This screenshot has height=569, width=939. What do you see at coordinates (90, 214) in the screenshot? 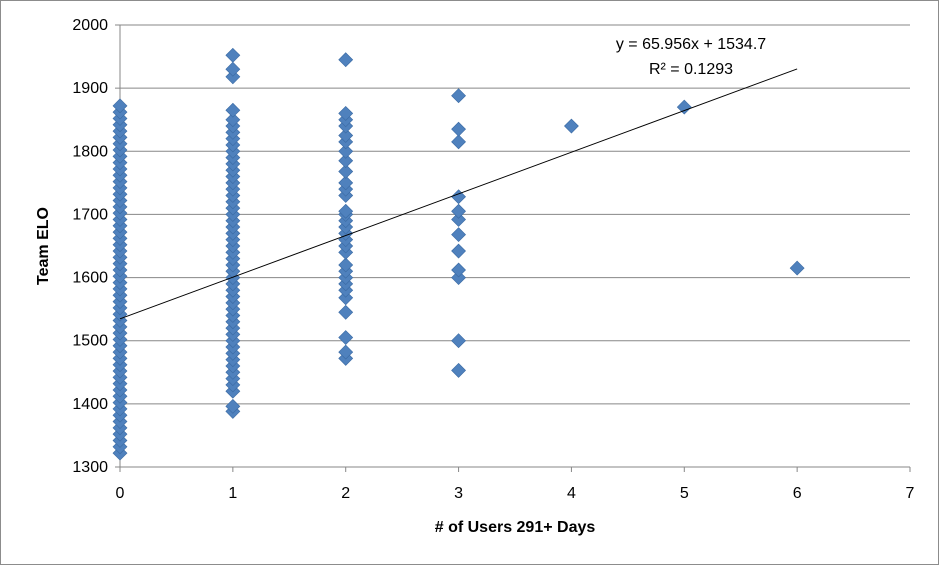
I see `y-tick-label: 1700` at bounding box center [90, 214].